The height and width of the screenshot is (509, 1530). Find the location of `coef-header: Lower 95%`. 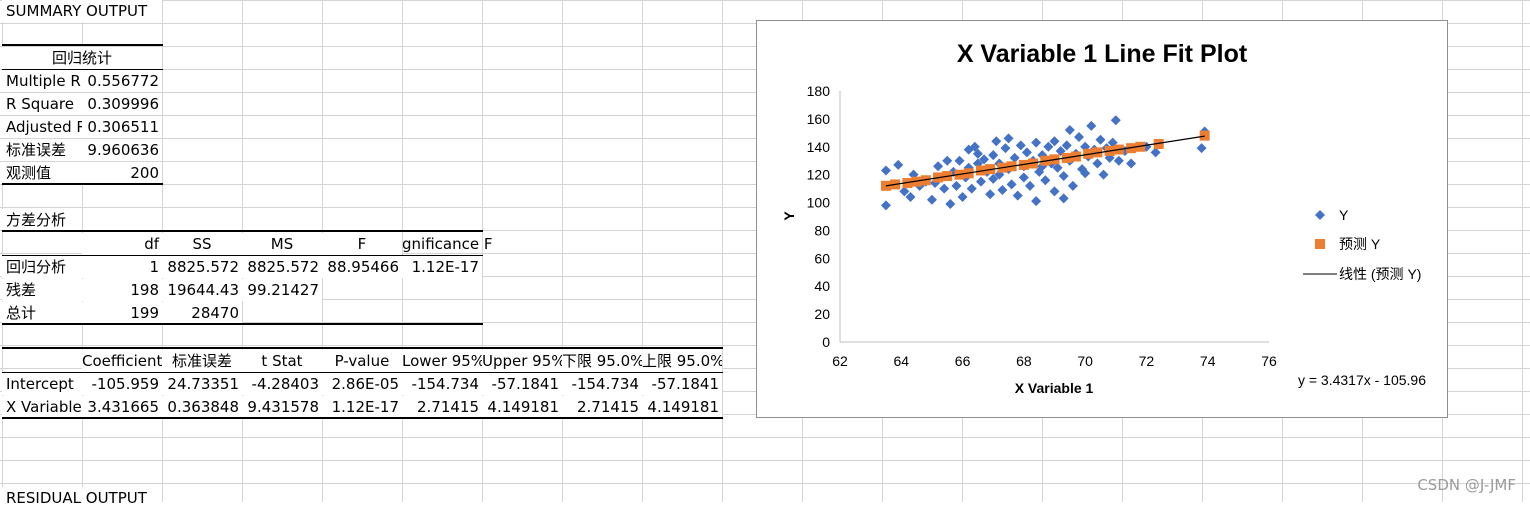

coef-header: Lower 95% is located at coordinates (442, 361).